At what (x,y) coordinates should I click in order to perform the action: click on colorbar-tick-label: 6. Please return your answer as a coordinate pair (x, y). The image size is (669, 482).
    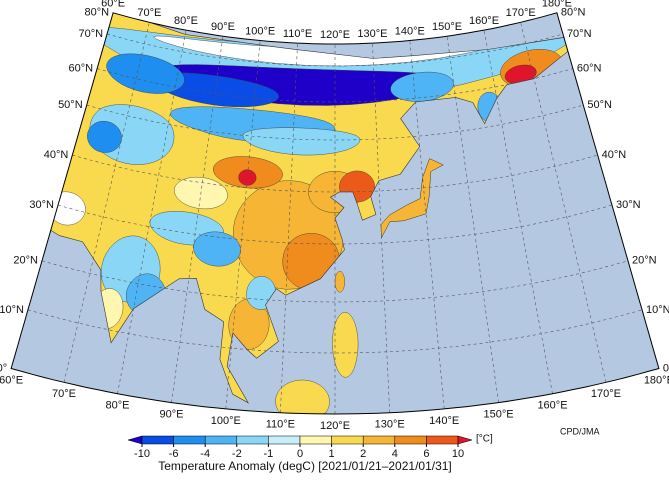
    Looking at the image, I should click on (426, 454).